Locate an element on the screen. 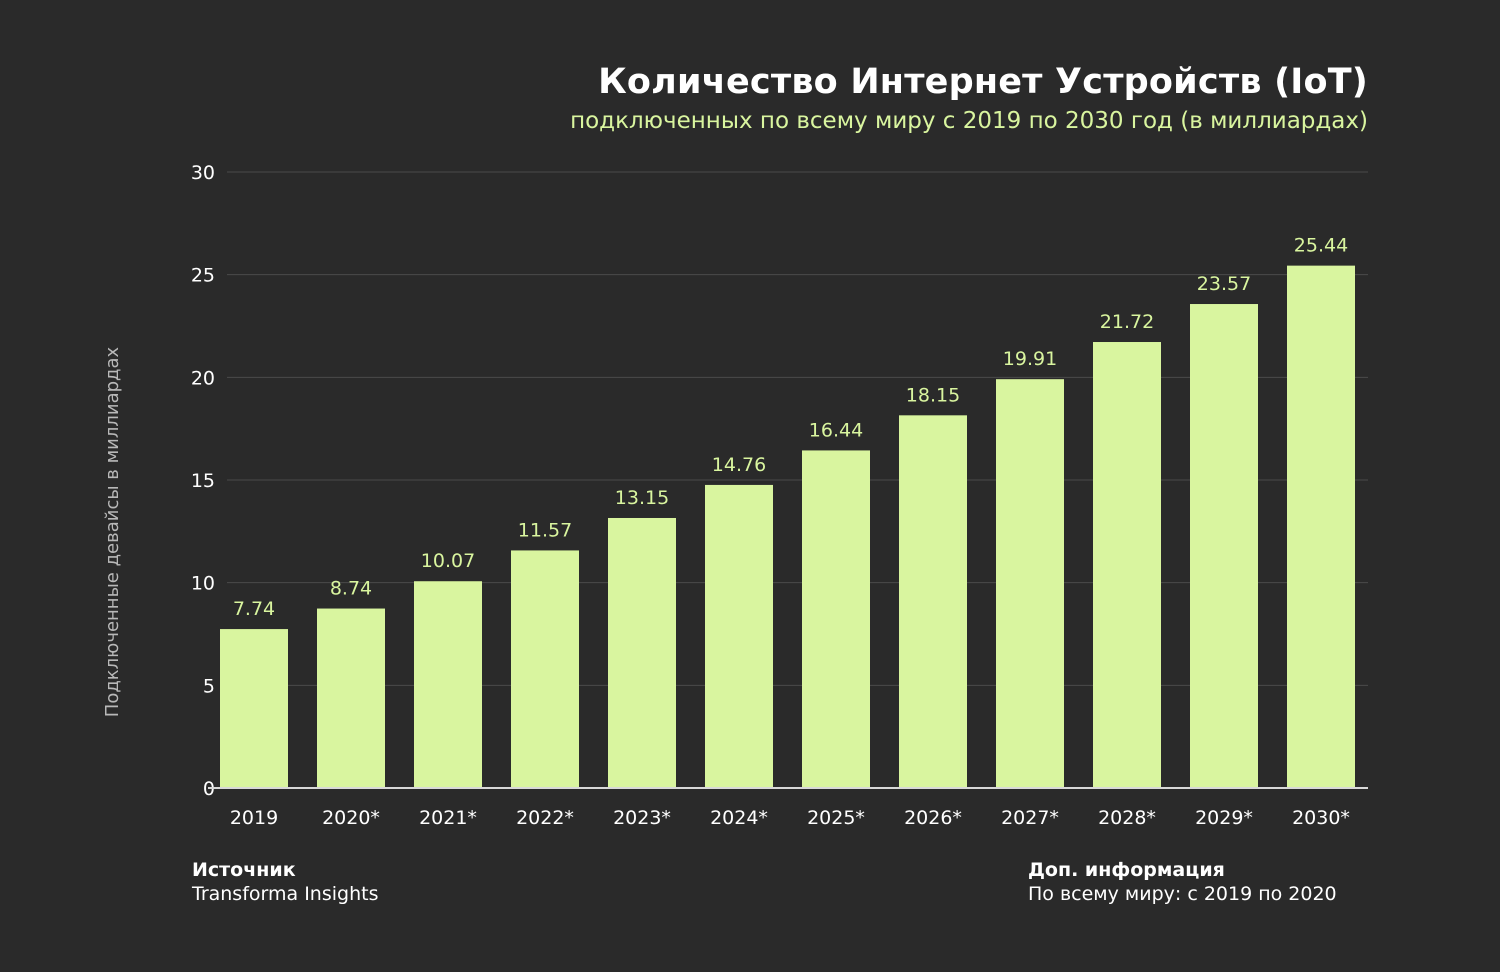  bar-2024 is located at coordinates (739, 636).